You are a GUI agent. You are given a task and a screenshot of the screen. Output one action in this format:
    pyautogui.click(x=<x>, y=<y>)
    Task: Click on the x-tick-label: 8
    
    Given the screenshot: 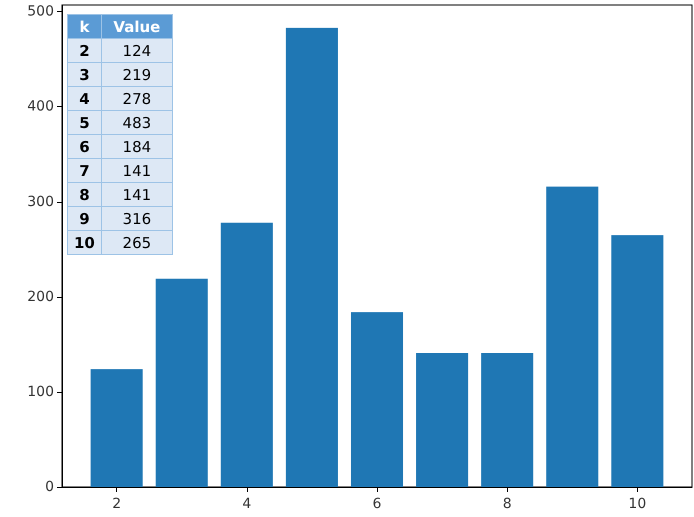 What is the action you would take?
    pyautogui.click(x=507, y=504)
    